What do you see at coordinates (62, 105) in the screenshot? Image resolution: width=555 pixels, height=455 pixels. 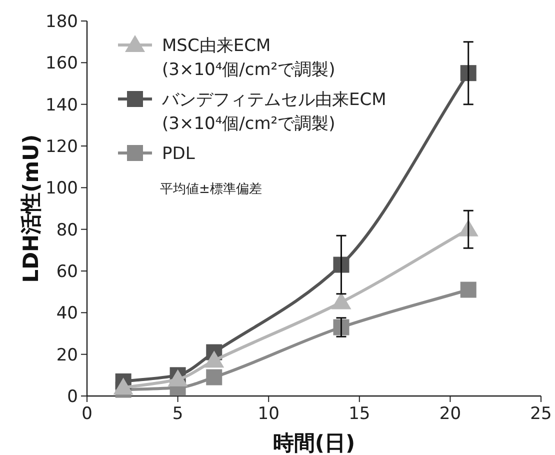 I see `y-tick-label: 140` at bounding box center [62, 105].